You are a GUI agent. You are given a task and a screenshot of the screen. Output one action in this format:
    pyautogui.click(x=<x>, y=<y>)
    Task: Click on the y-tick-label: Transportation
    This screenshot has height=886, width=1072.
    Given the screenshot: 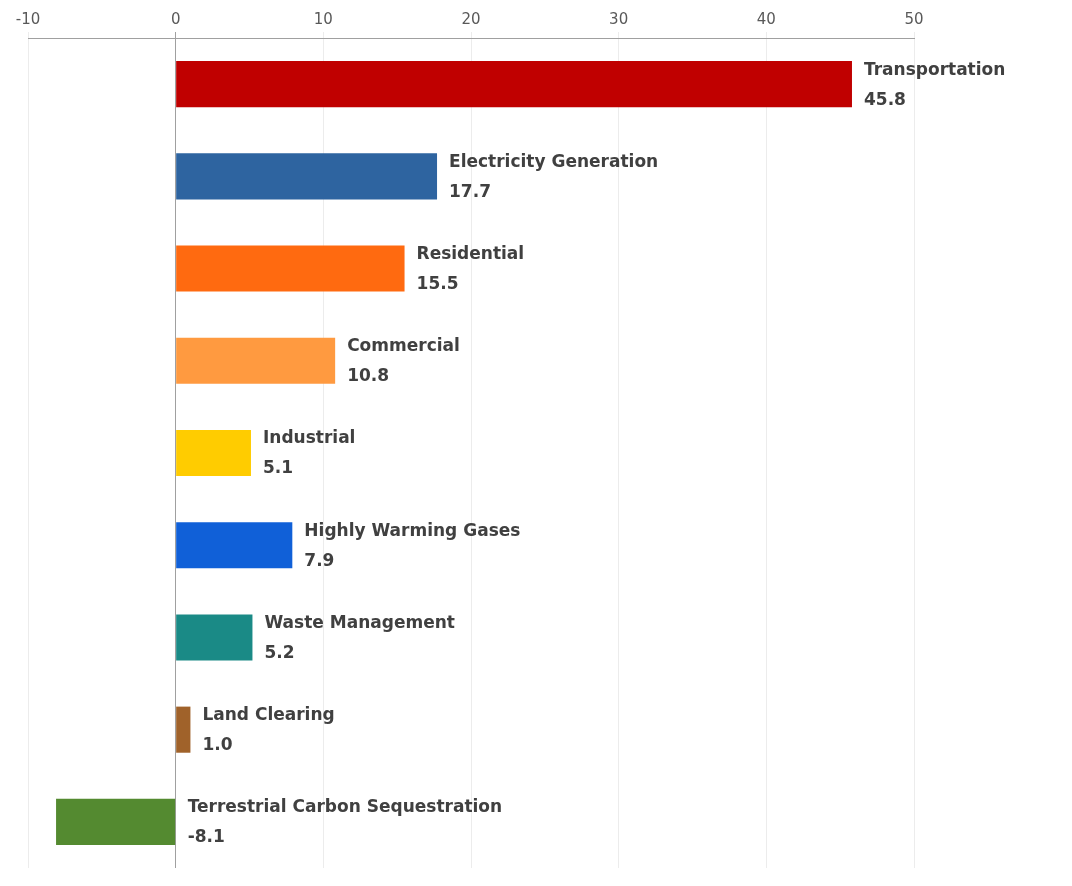 What is the action you would take?
    pyautogui.click(x=934, y=68)
    